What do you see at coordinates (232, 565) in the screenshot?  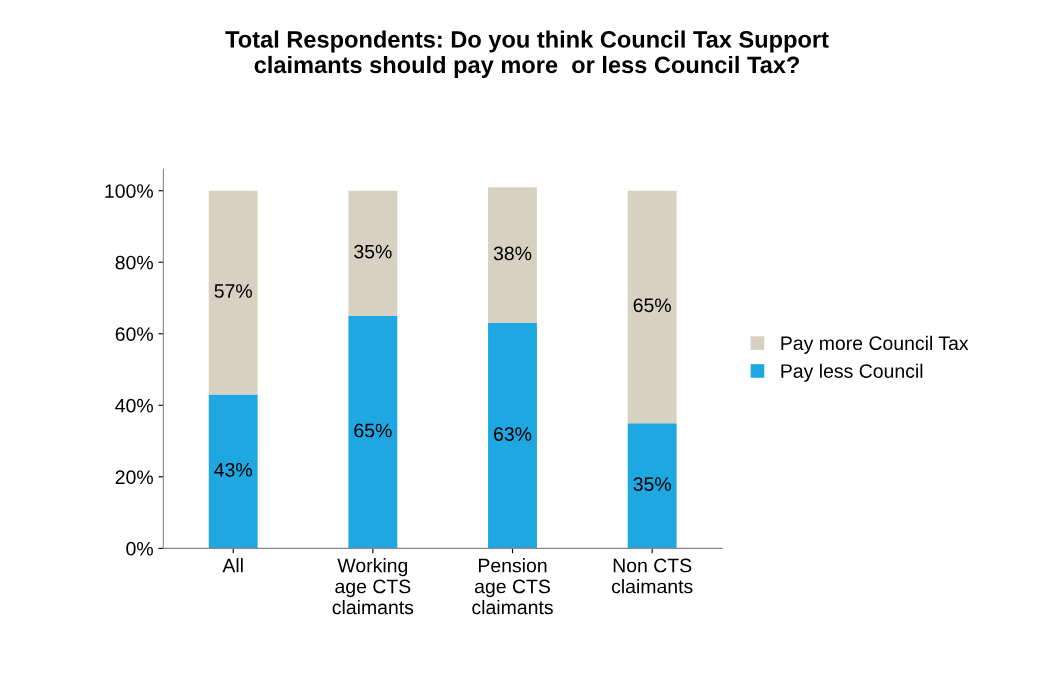 I see `x-tick-label: All` at bounding box center [232, 565].